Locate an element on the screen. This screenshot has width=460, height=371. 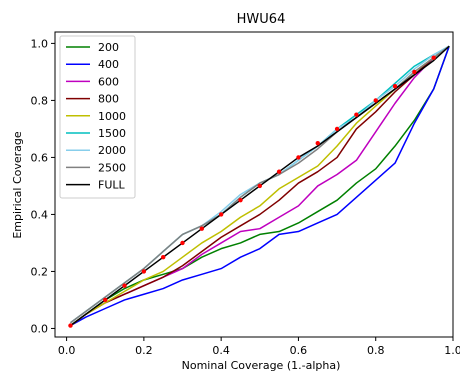
x-tick-label: 1.0 is located at coordinates (452, 350).